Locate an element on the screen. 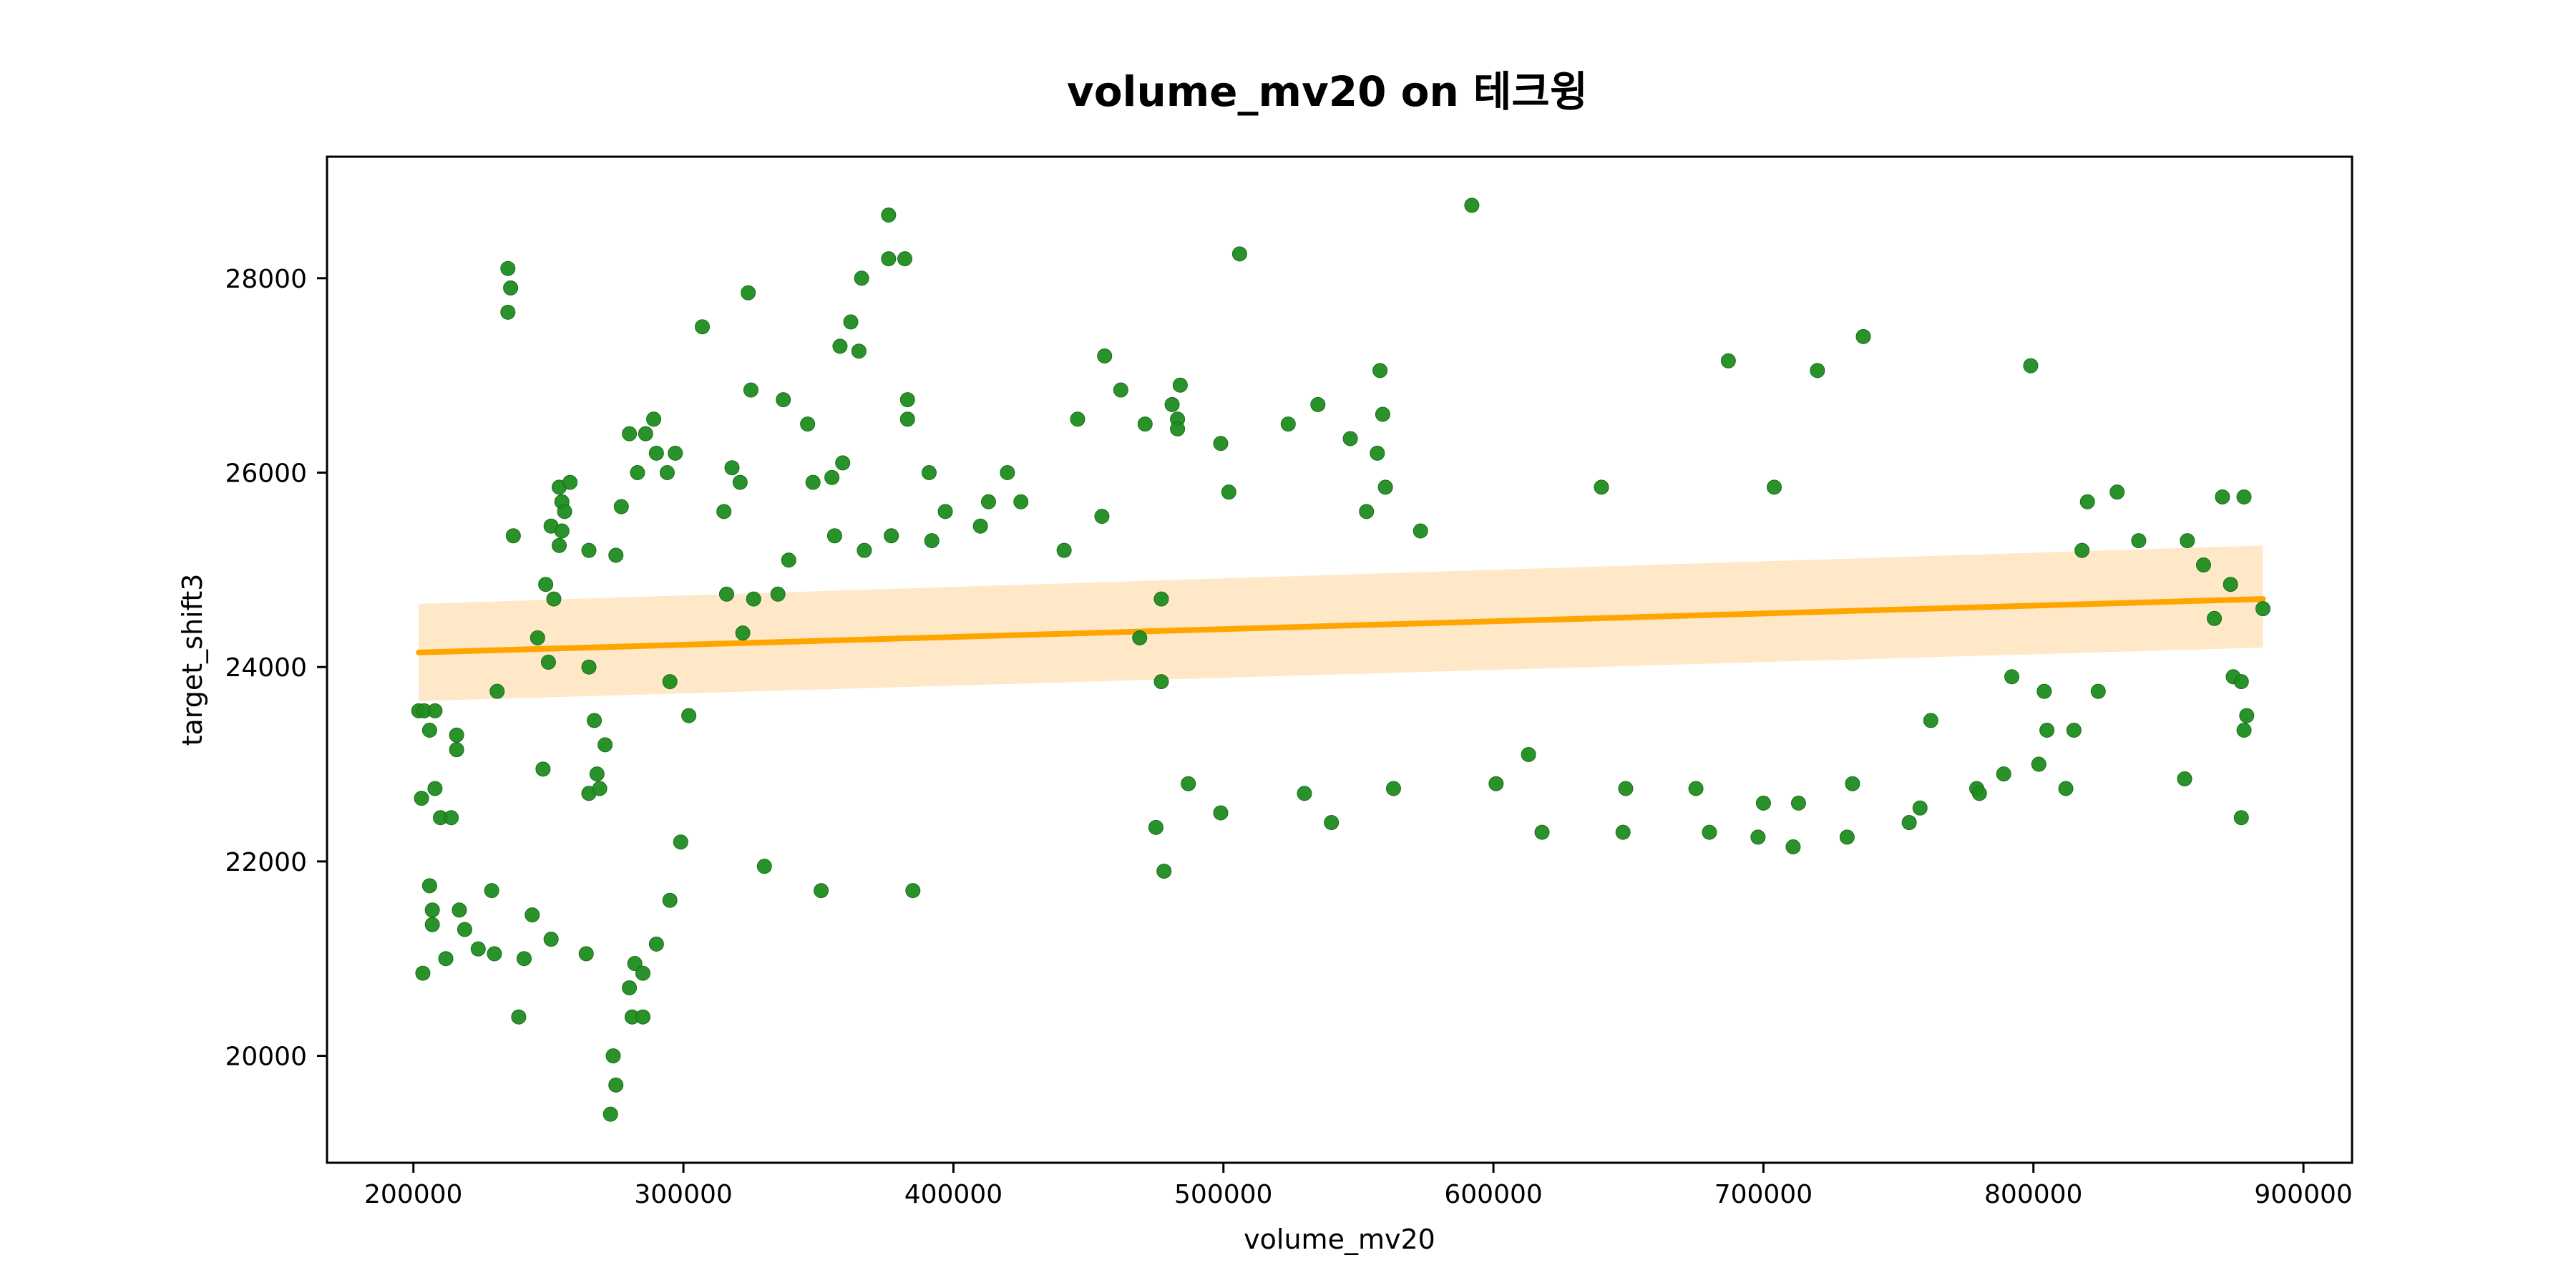 The height and width of the screenshot is (1288, 2576). y-tick-label: 26000 is located at coordinates (266, 473).